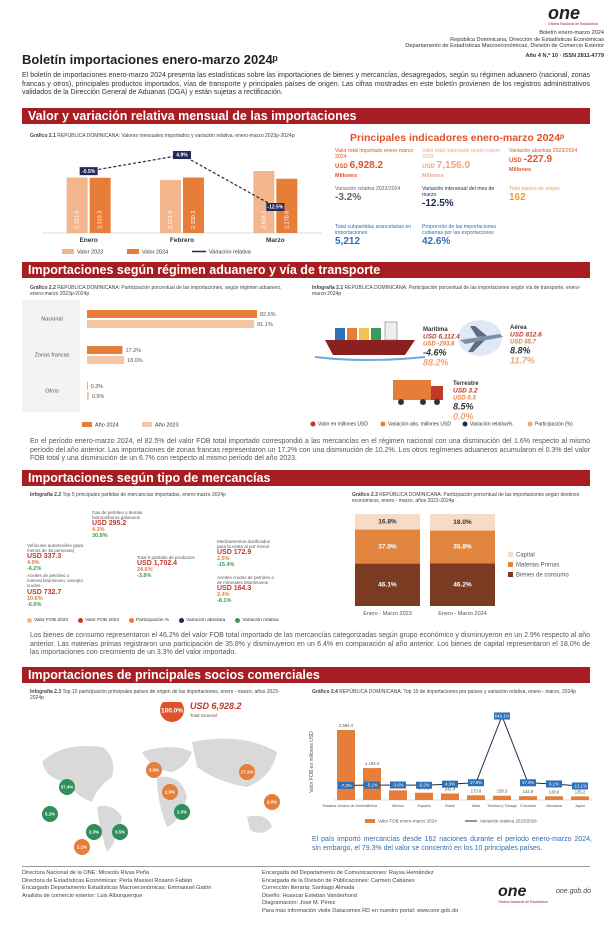 This screenshot has width=612, height=929. What do you see at coordinates (564, 55) in the screenshot?
I see `header-line: Año 4 N.º 10 · ISSN 2811-4779` at bounding box center [564, 55].